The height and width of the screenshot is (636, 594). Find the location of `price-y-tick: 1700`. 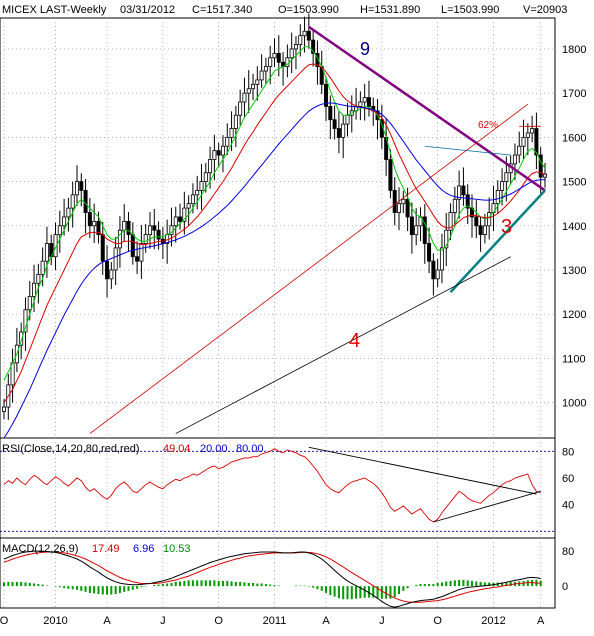

price-y-tick: 1700 is located at coordinates (574, 94).